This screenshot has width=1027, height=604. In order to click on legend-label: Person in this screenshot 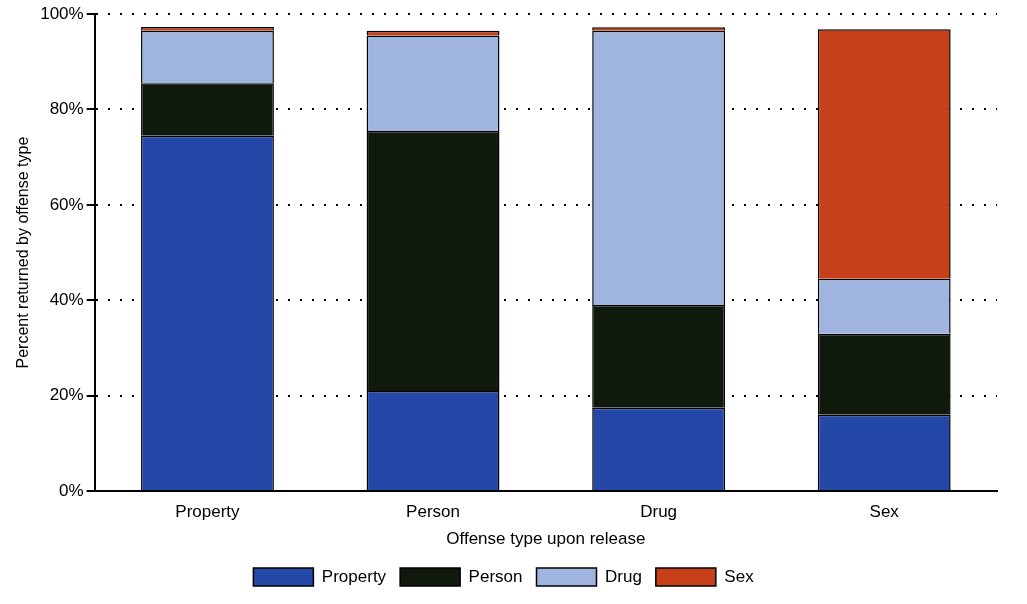, I will do `click(495, 576)`.